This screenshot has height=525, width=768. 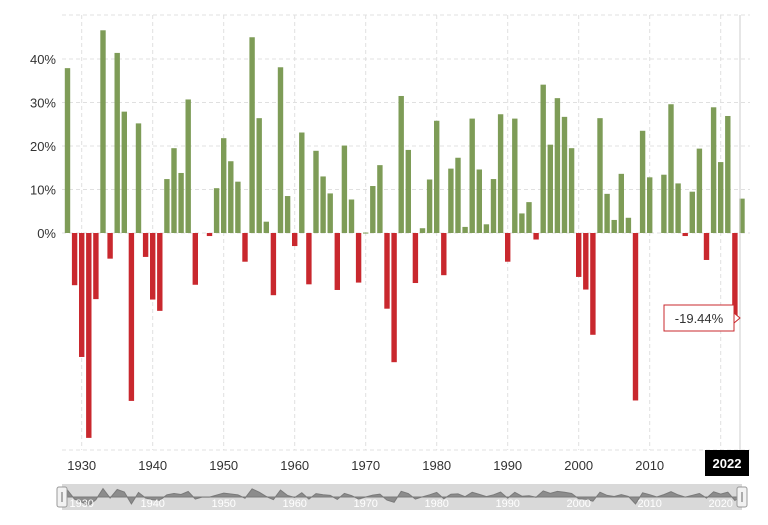 I want to click on bar-2008, so click(x=635, y=317).